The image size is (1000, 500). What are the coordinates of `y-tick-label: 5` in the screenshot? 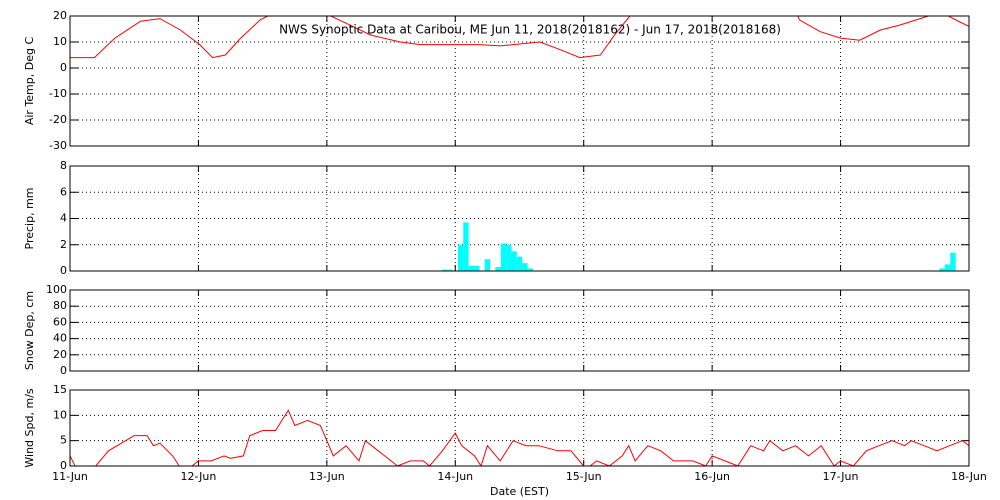 It's located at (63, 440).